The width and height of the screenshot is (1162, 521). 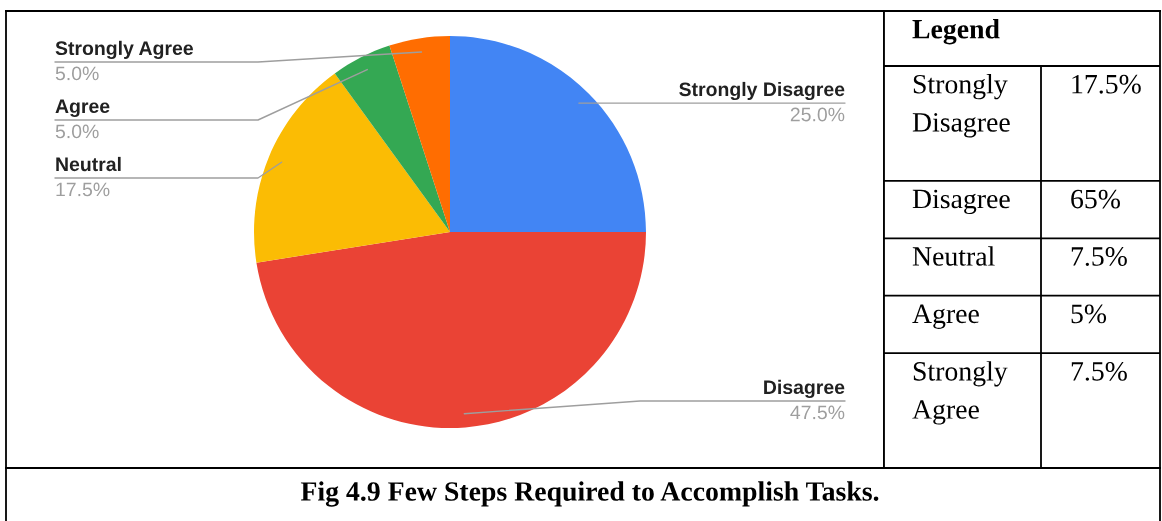 What do you see at coordinates (945, 316) in the screenshot?
I see `text: Agree` at bounding box center [945, 316].